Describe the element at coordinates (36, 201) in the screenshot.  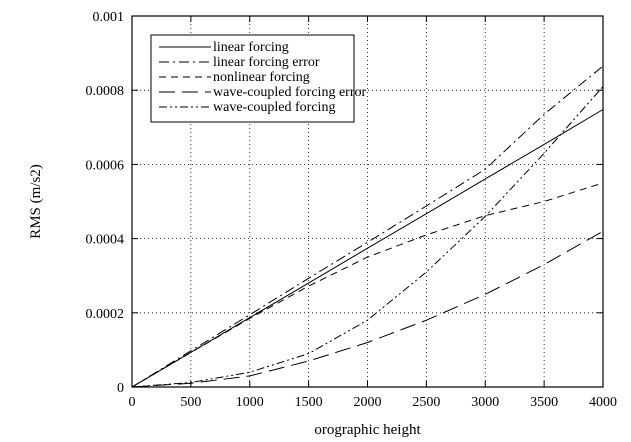
I see `y-axis-title: RMS (m/s2)` at that location.